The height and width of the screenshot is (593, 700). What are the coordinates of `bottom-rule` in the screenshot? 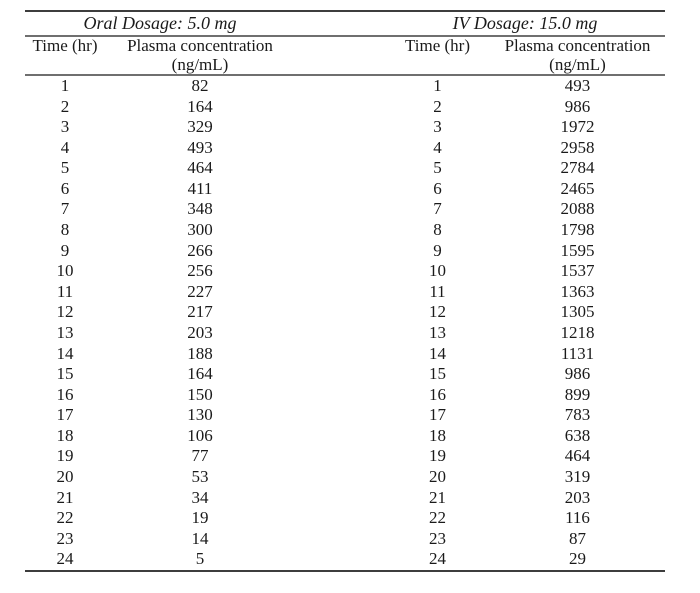 It's located at (345, 570).